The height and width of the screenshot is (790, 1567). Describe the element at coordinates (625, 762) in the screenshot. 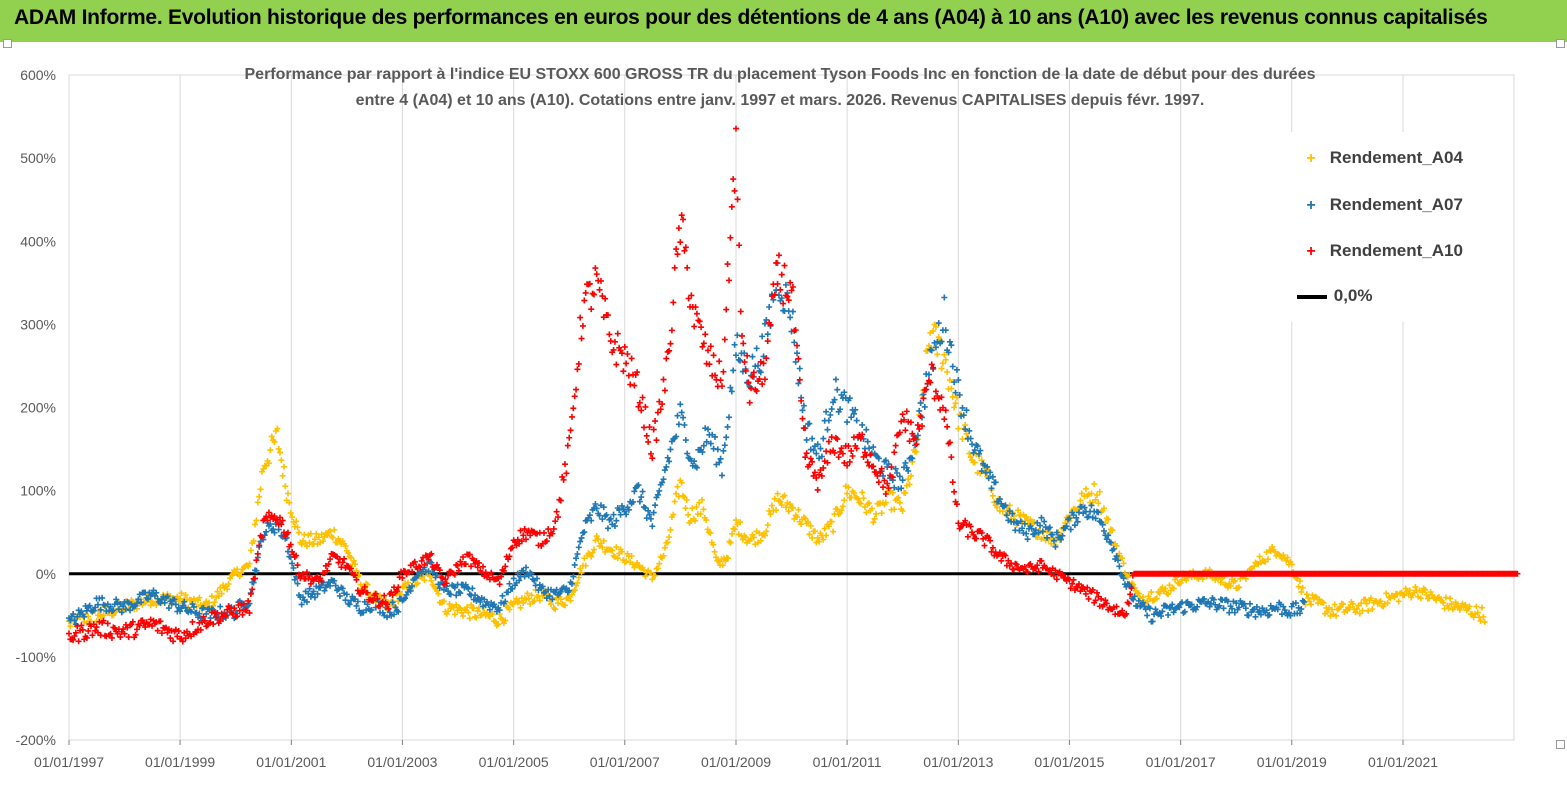

I see `x-tick-label: 01/01/2007` at that location.